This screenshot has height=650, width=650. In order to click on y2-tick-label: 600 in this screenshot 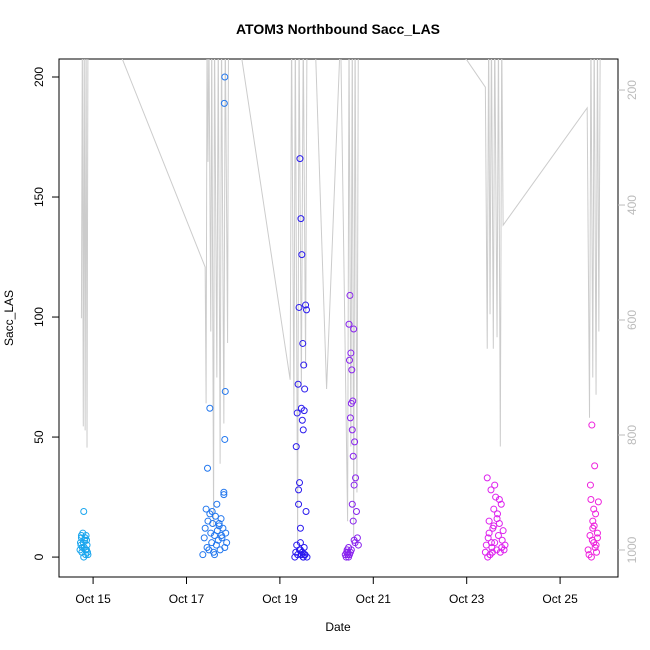, I will do `click(632, 320)`.